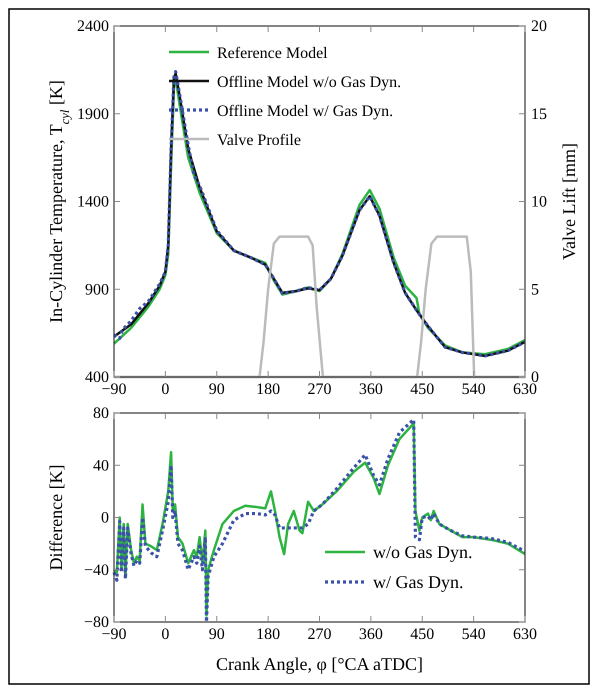 The height and width of the screenshot is (693, 598). Describe the element at coordinates (96, 570) in the screenshot. I see `y-tick-label: −40` at that location.